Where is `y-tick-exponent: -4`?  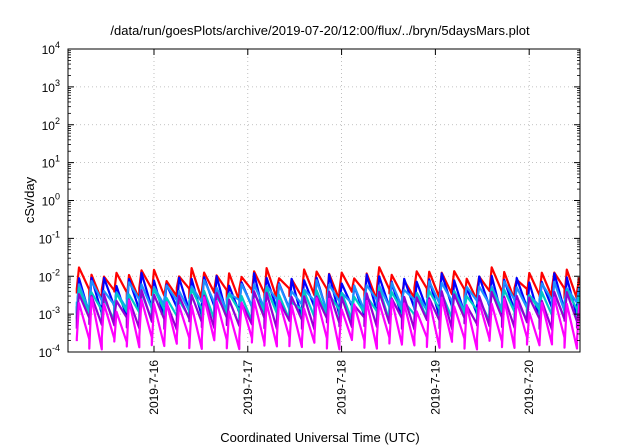 y-tick-exponent: -4 is located at coordinates (56, 348).